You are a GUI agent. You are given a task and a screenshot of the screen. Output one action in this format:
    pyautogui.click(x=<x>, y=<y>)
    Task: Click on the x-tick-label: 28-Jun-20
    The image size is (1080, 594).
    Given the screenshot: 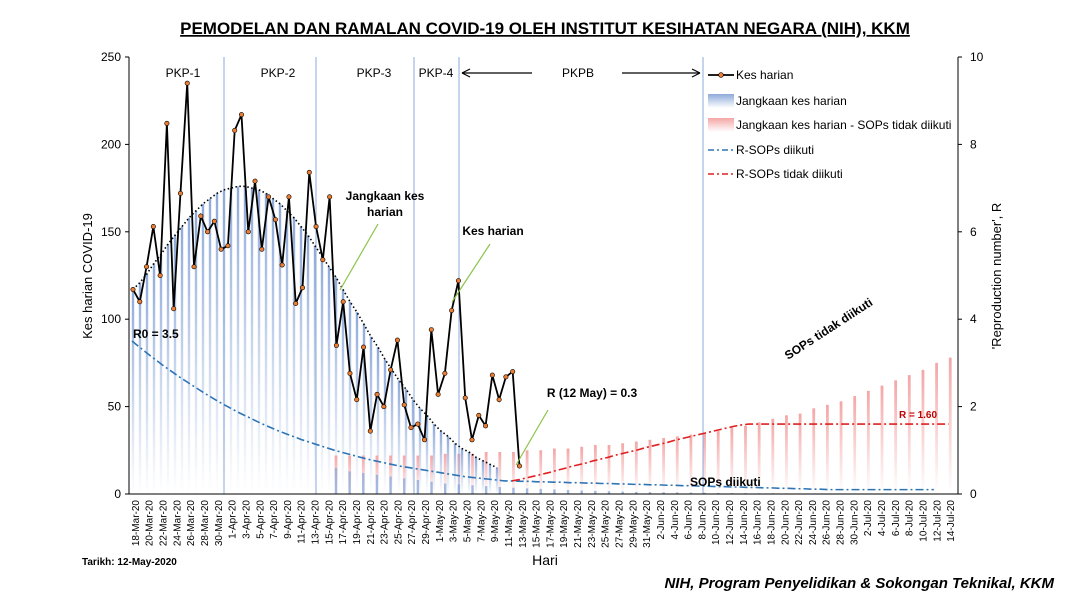 What is the action you would take?
    pyautogui.click(x=841, y=522)
    